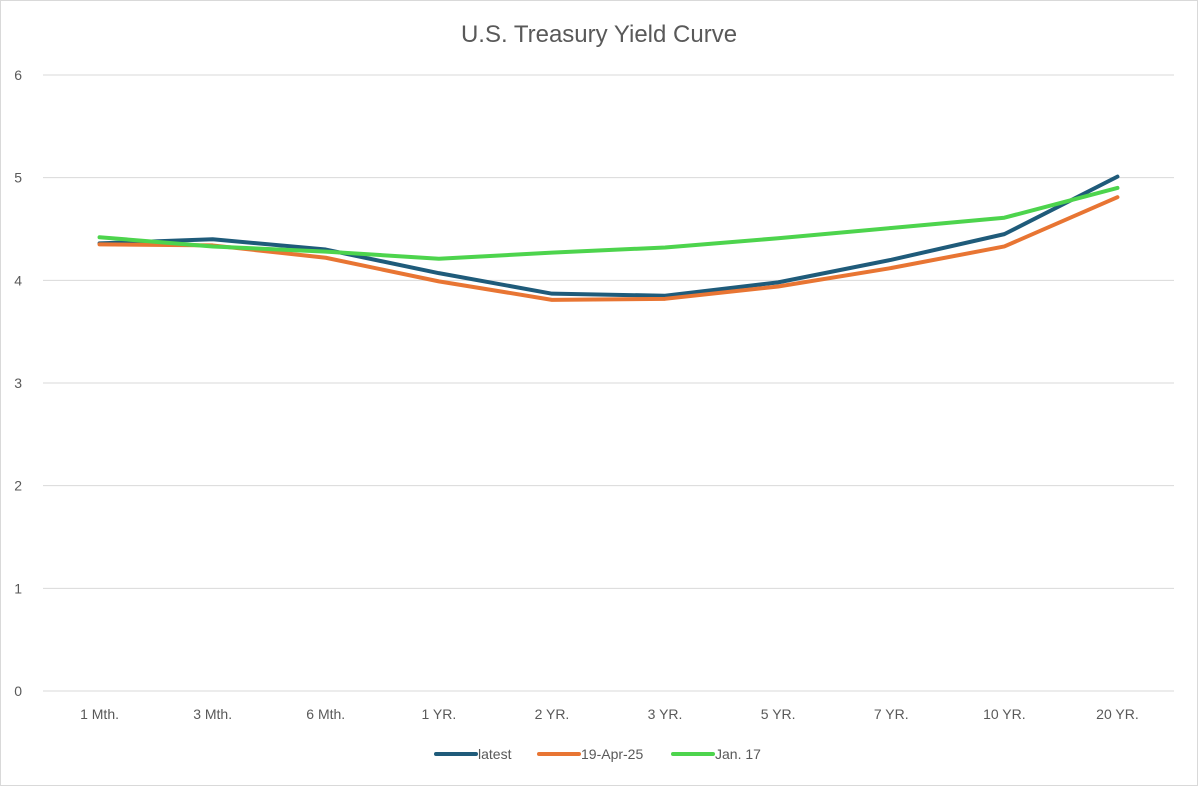 The width and height of the screenshot is (1198, 786). What do you see at coordinates (738, 754) in the screenshot?
I see `legend-label: Jan. 17` at bounding box center [738, 754].